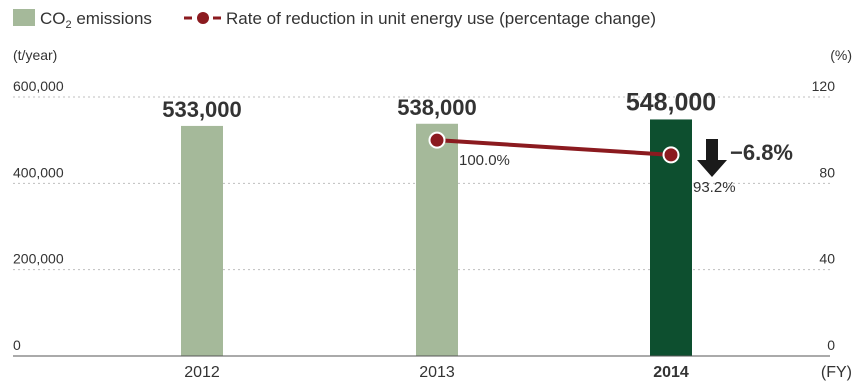  I want to click on legend-bar-label: CO2 emissions, so click(96, 20).